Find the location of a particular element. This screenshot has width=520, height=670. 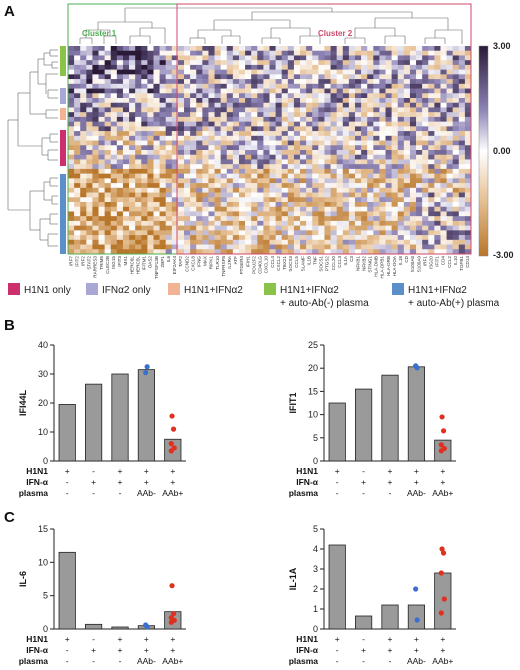

gene-label: POU2F2 is located at coordinates (253, 265).